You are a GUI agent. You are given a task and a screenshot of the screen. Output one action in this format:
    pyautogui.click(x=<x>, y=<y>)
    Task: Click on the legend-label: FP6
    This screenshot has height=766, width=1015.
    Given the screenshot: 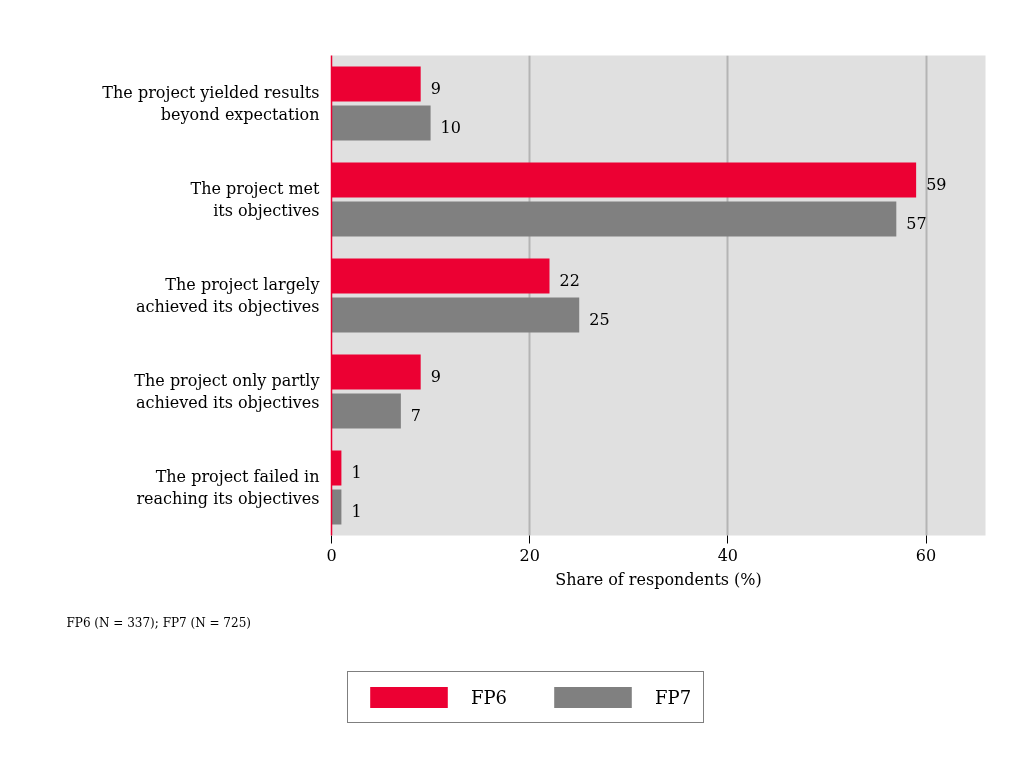 What is the action you would take?
    pyautogui.click(x=489, y=697)
    